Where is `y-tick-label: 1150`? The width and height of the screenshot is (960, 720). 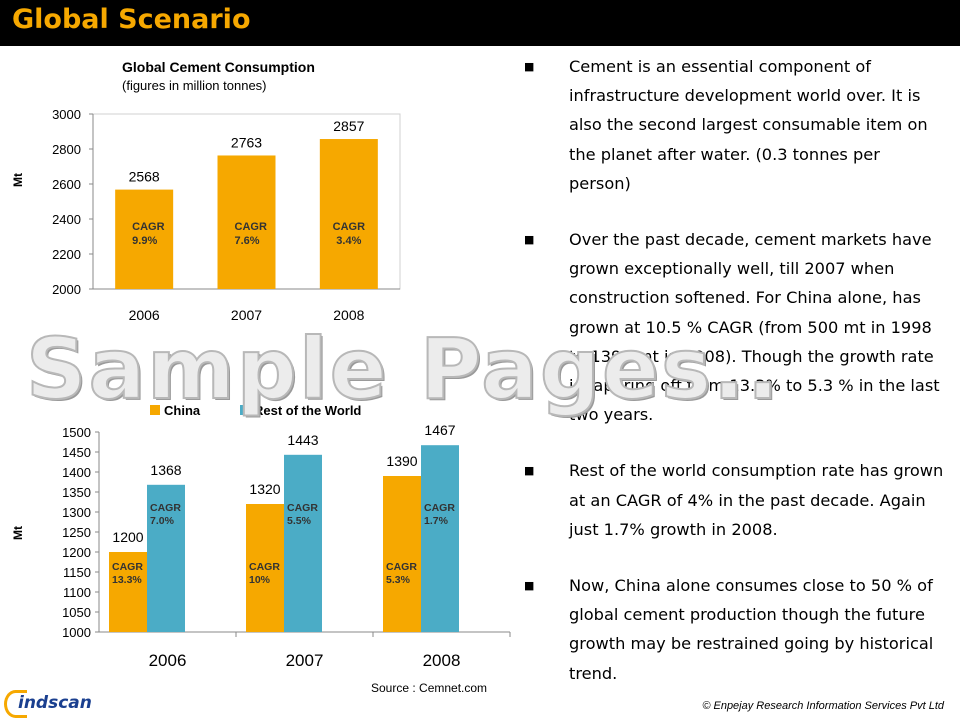
y-tick-label: 1150 is located at coordinates (77, 572).